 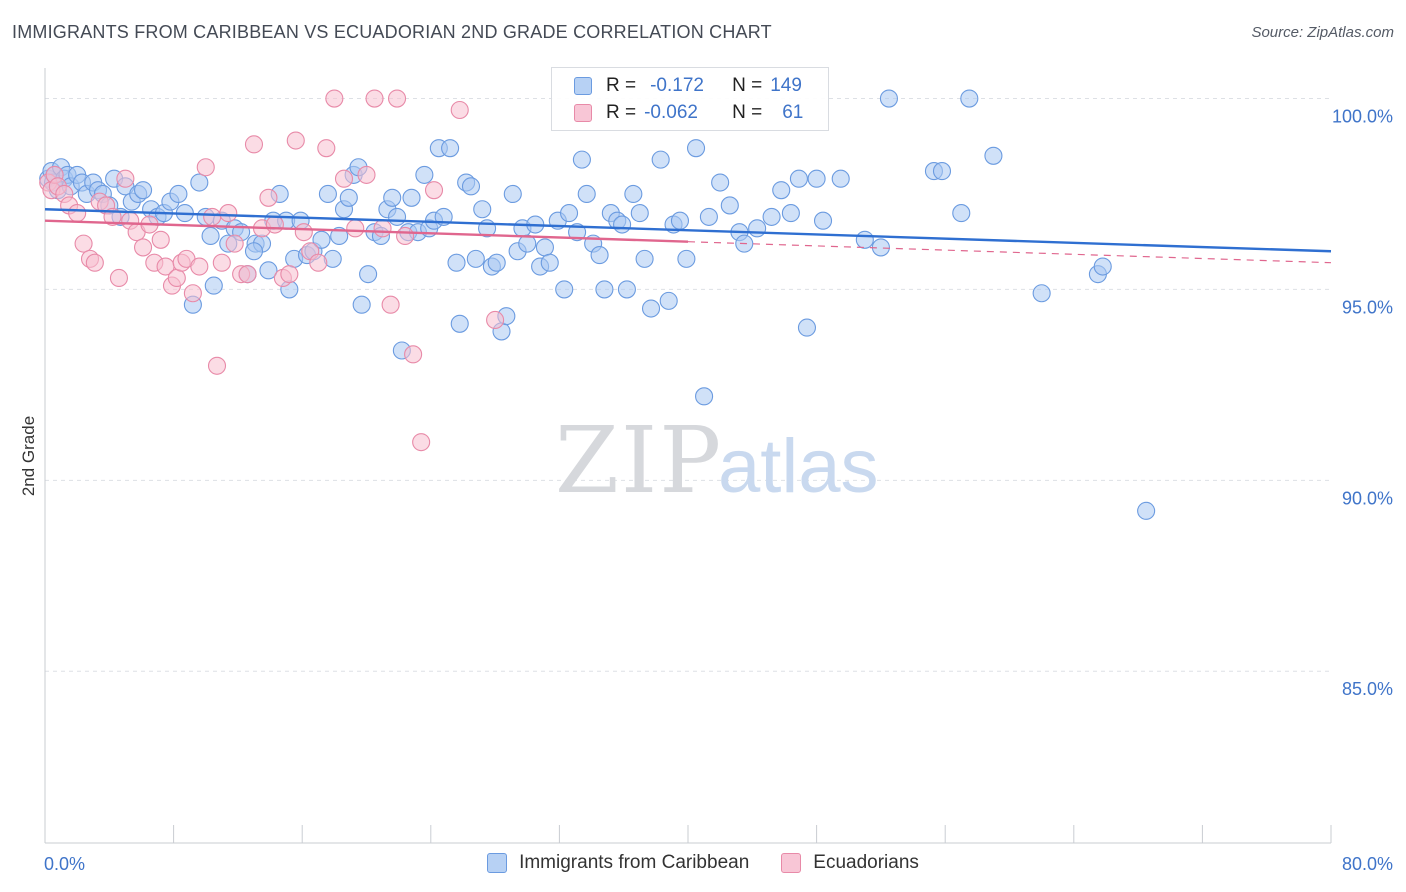 I want to click on n-value: 149, so click(x=786, y=85).